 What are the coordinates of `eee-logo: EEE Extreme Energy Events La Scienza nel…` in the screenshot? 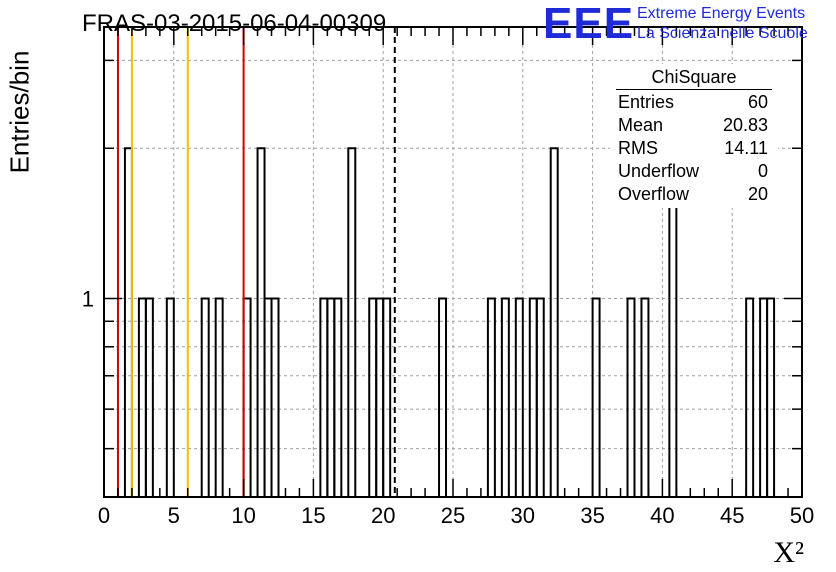 It's located at (688, 24).